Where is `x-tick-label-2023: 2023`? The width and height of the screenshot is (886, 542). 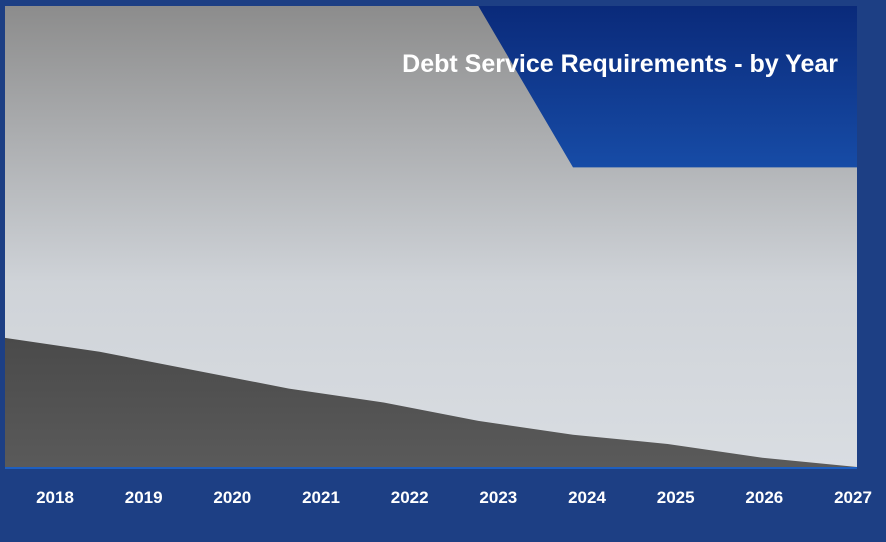 x-tick-label-2023: 2023 is located at coordinates (498, 497).